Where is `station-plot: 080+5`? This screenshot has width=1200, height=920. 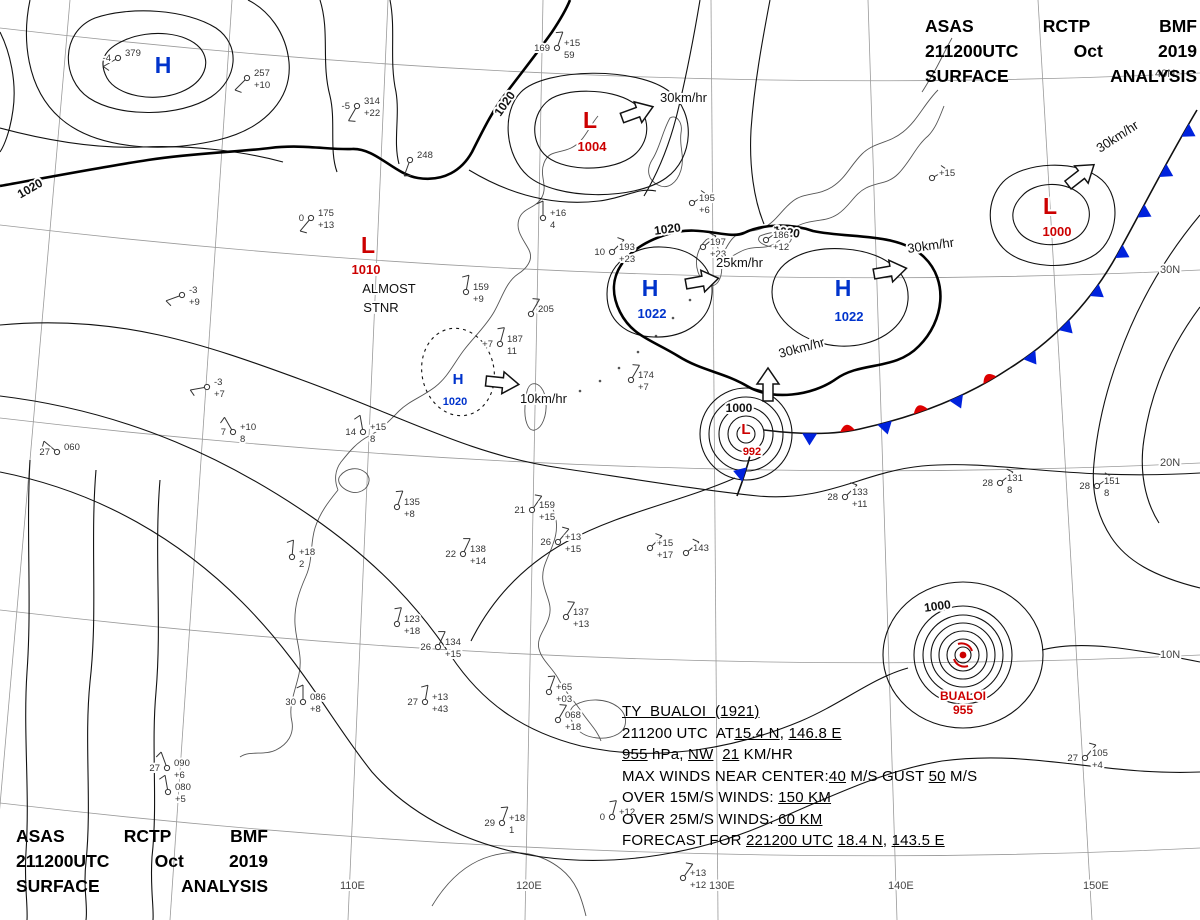 station-plot: 080+5 is located at coordinates (176, 790).